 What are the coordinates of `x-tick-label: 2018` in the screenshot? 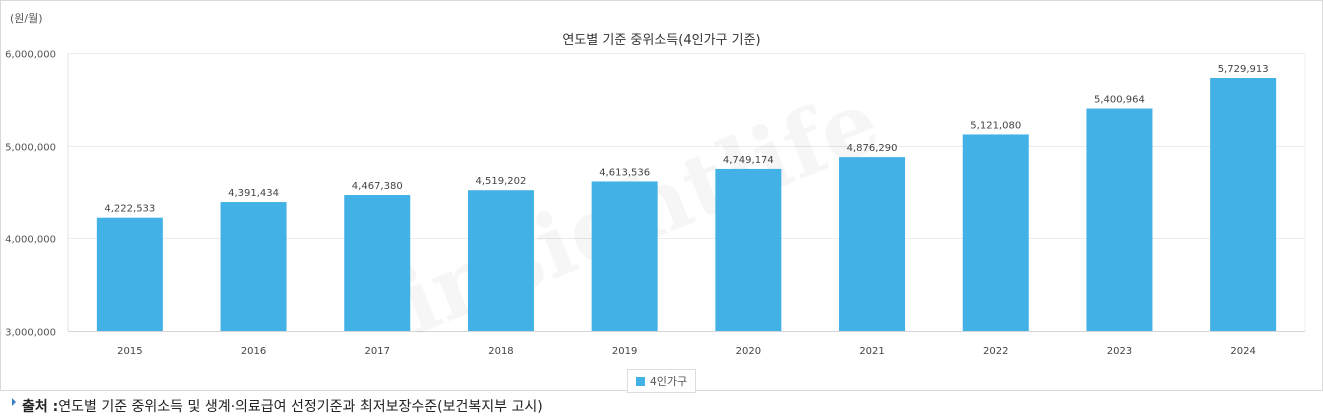 It's located at (500, 351).